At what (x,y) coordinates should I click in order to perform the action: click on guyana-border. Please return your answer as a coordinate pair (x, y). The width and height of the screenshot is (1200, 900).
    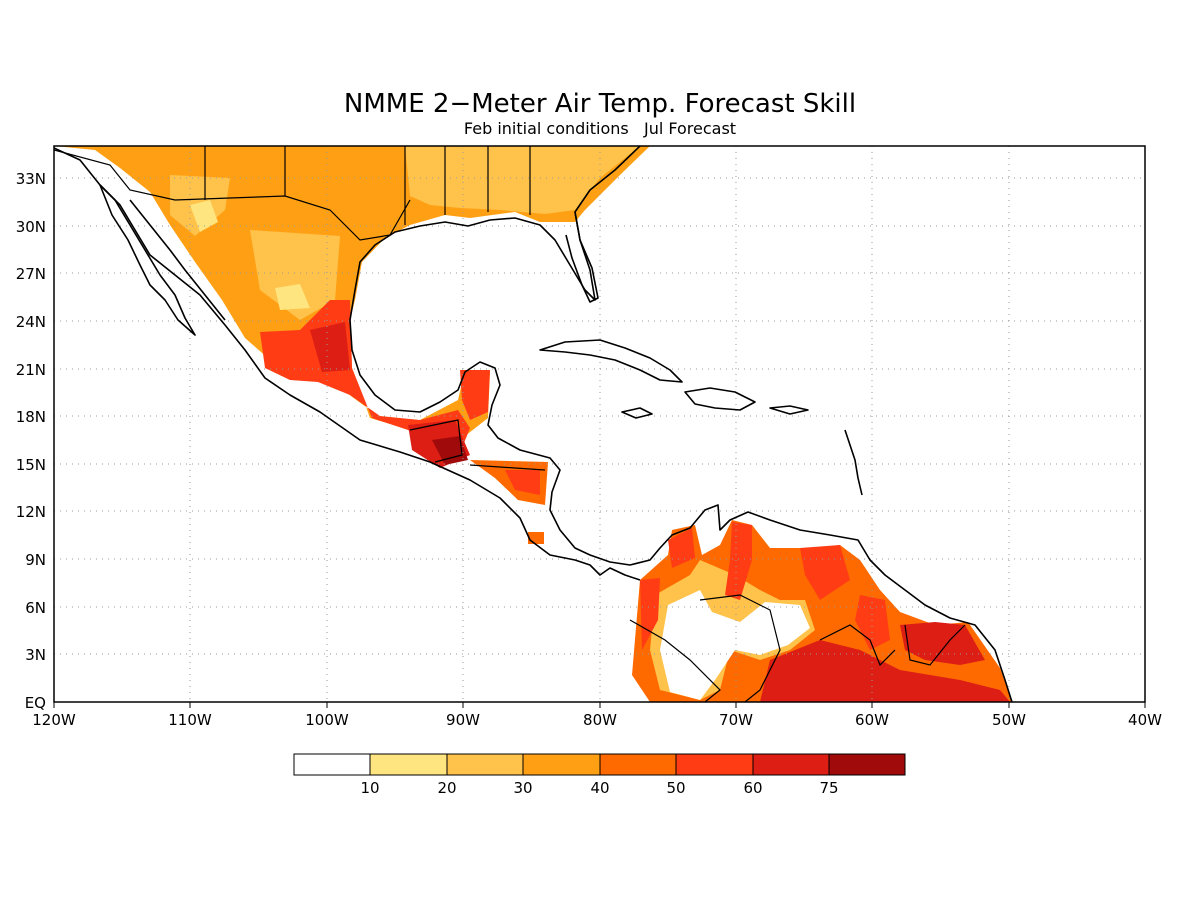
    Looking at the image, I should click on (857, 645).